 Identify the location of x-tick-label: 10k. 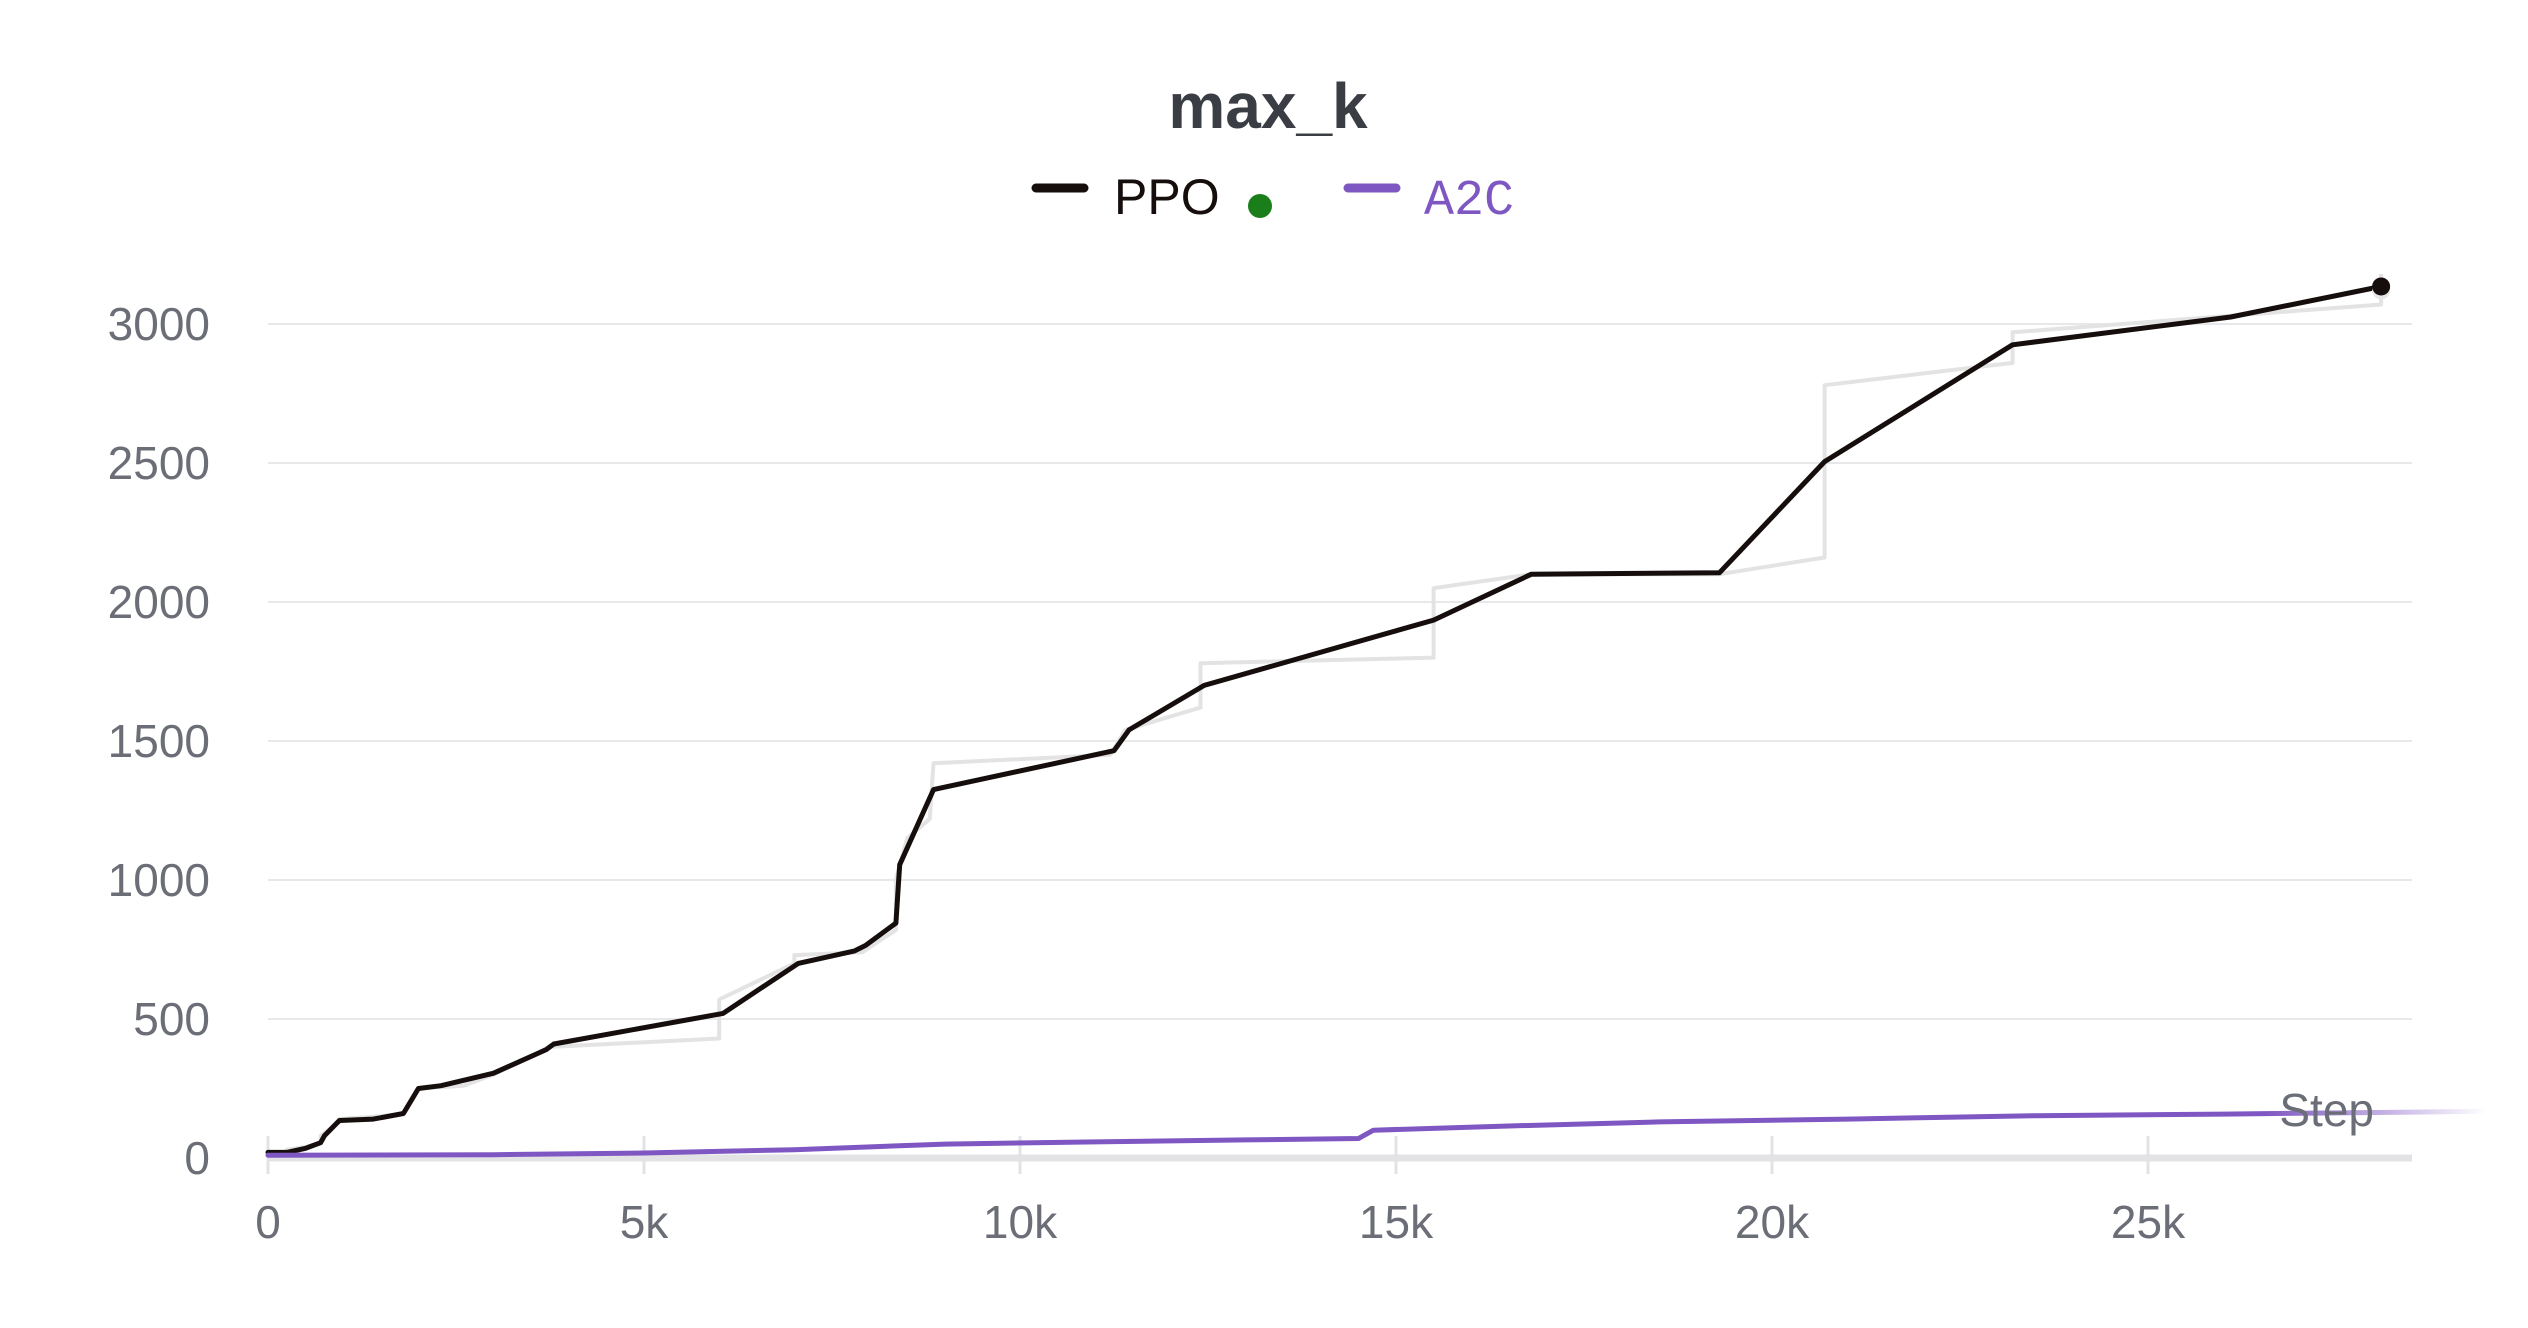
(1020, 1222).